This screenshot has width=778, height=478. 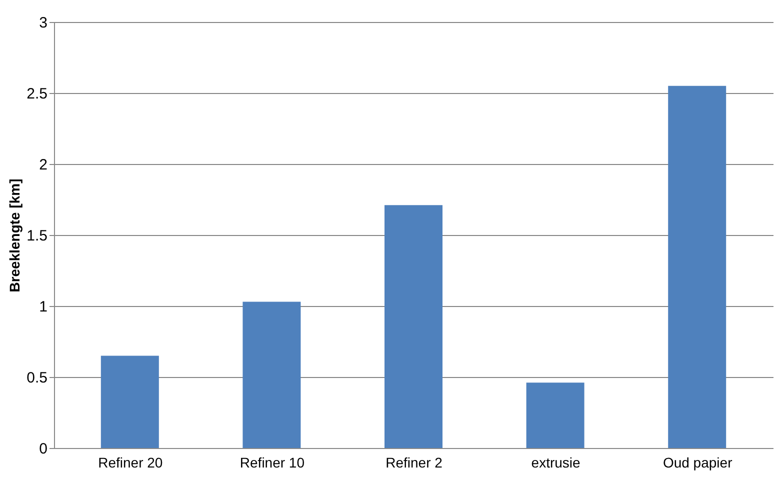 What do you see at coordinates (37, 378) in the screenshot?
I see `y-tick-label: 0.5` at bounding box center [37, 378].